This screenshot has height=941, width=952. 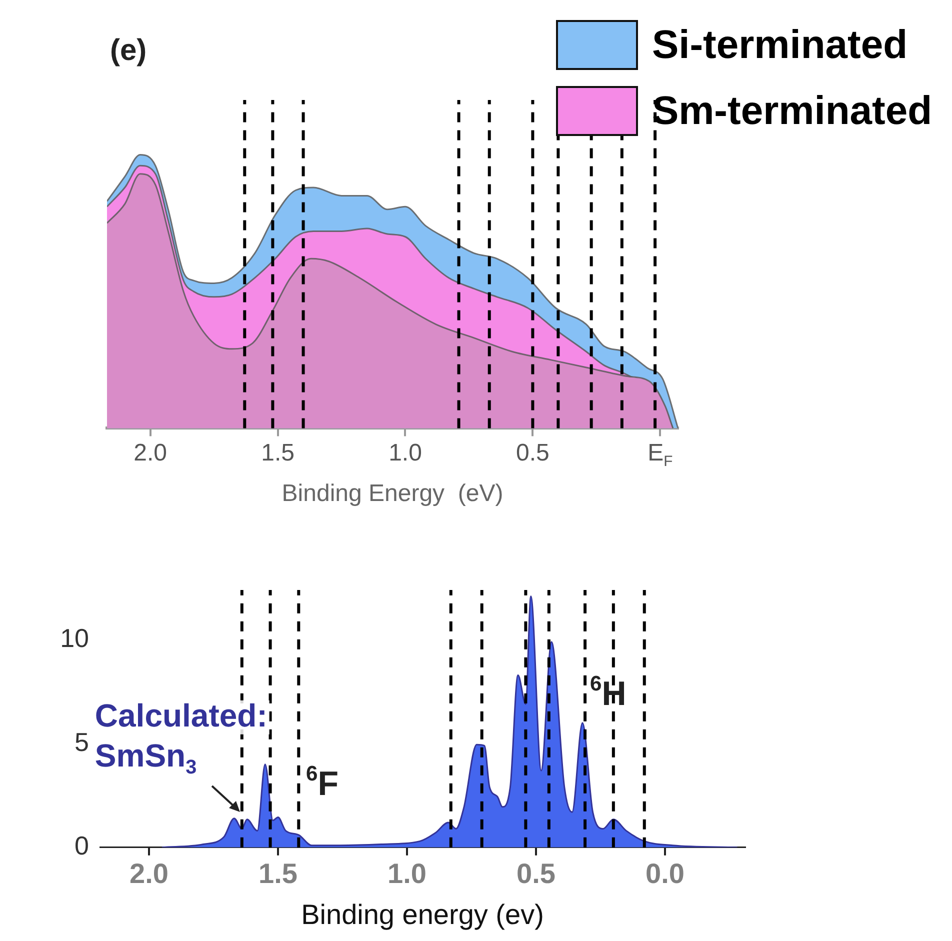 I want to click on y-tick-label: 5, so click(x=81, y=741).